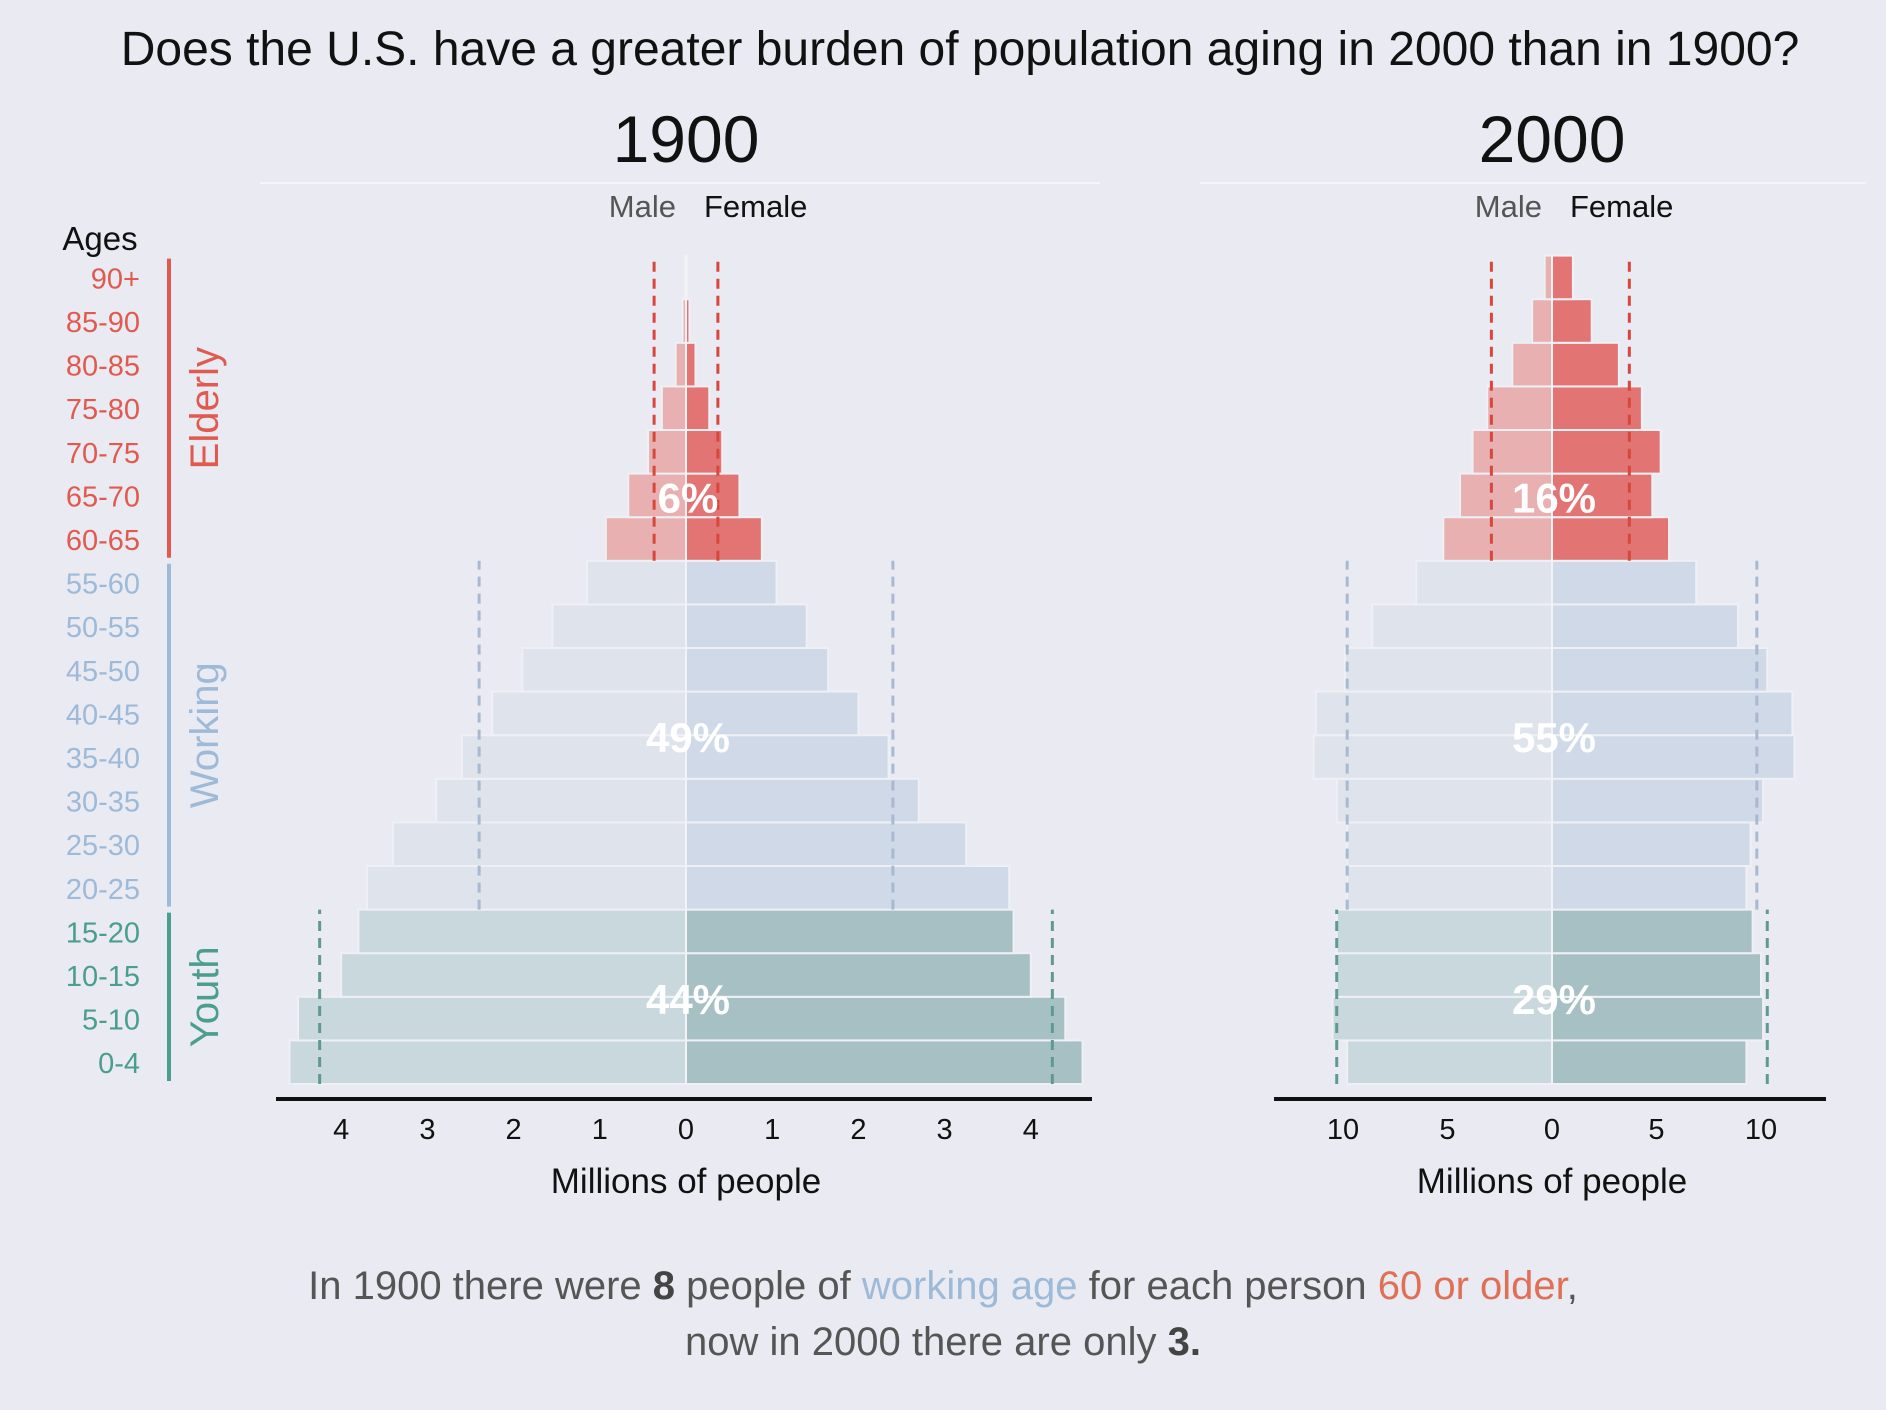  I want to click on x-tick-label: 10, so click(1761, 1130).